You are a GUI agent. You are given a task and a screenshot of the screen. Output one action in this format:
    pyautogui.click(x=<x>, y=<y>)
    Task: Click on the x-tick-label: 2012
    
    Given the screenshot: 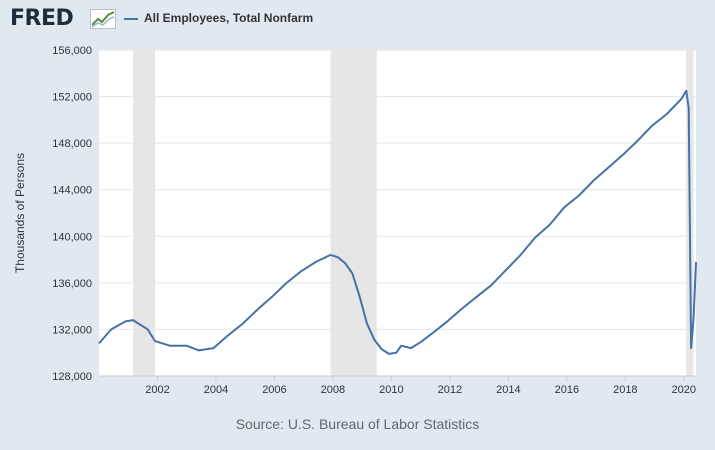 What is the action you would take?
    pyautogui.click(x=450, y=390)
    